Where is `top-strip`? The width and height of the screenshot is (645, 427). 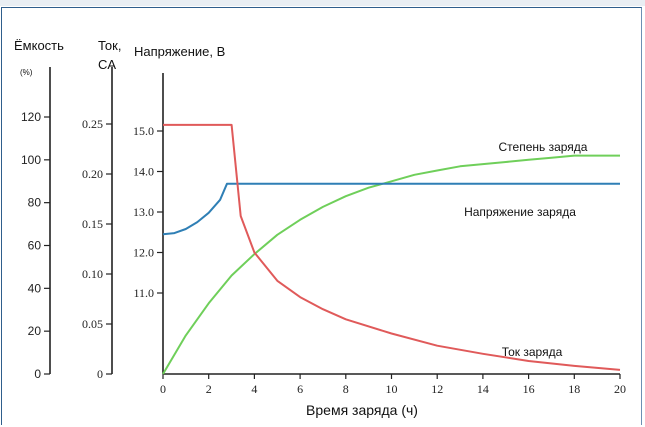 top-strip is located at coordinates (322, 3).